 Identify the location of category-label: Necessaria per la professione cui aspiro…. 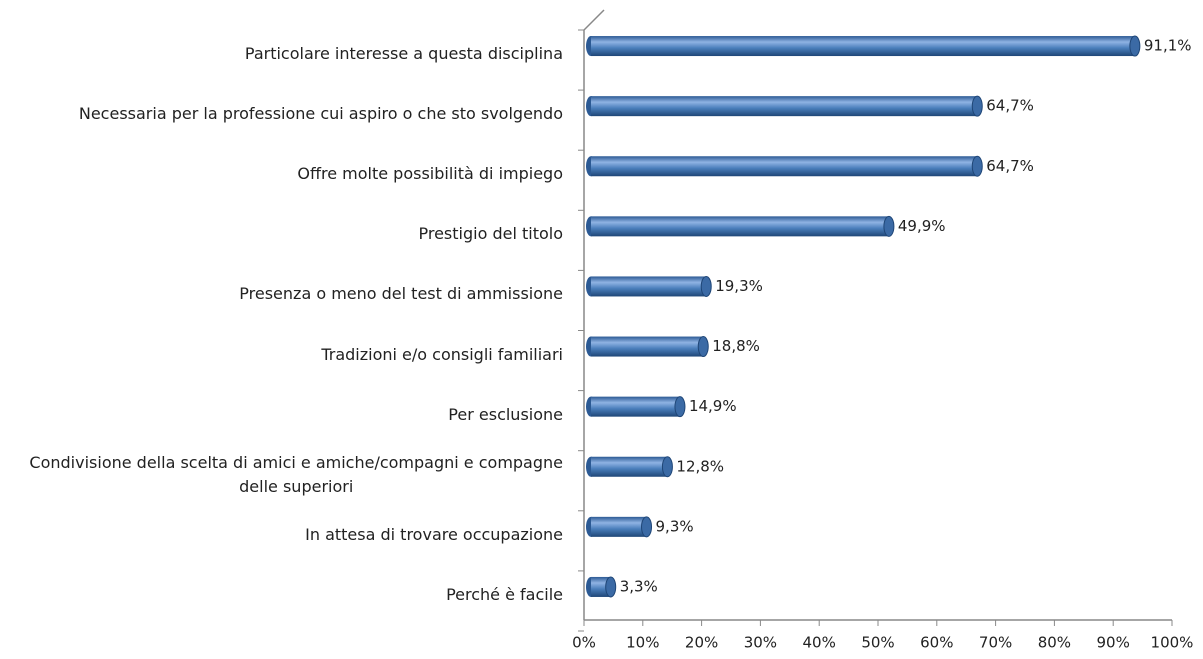
(320, 114).